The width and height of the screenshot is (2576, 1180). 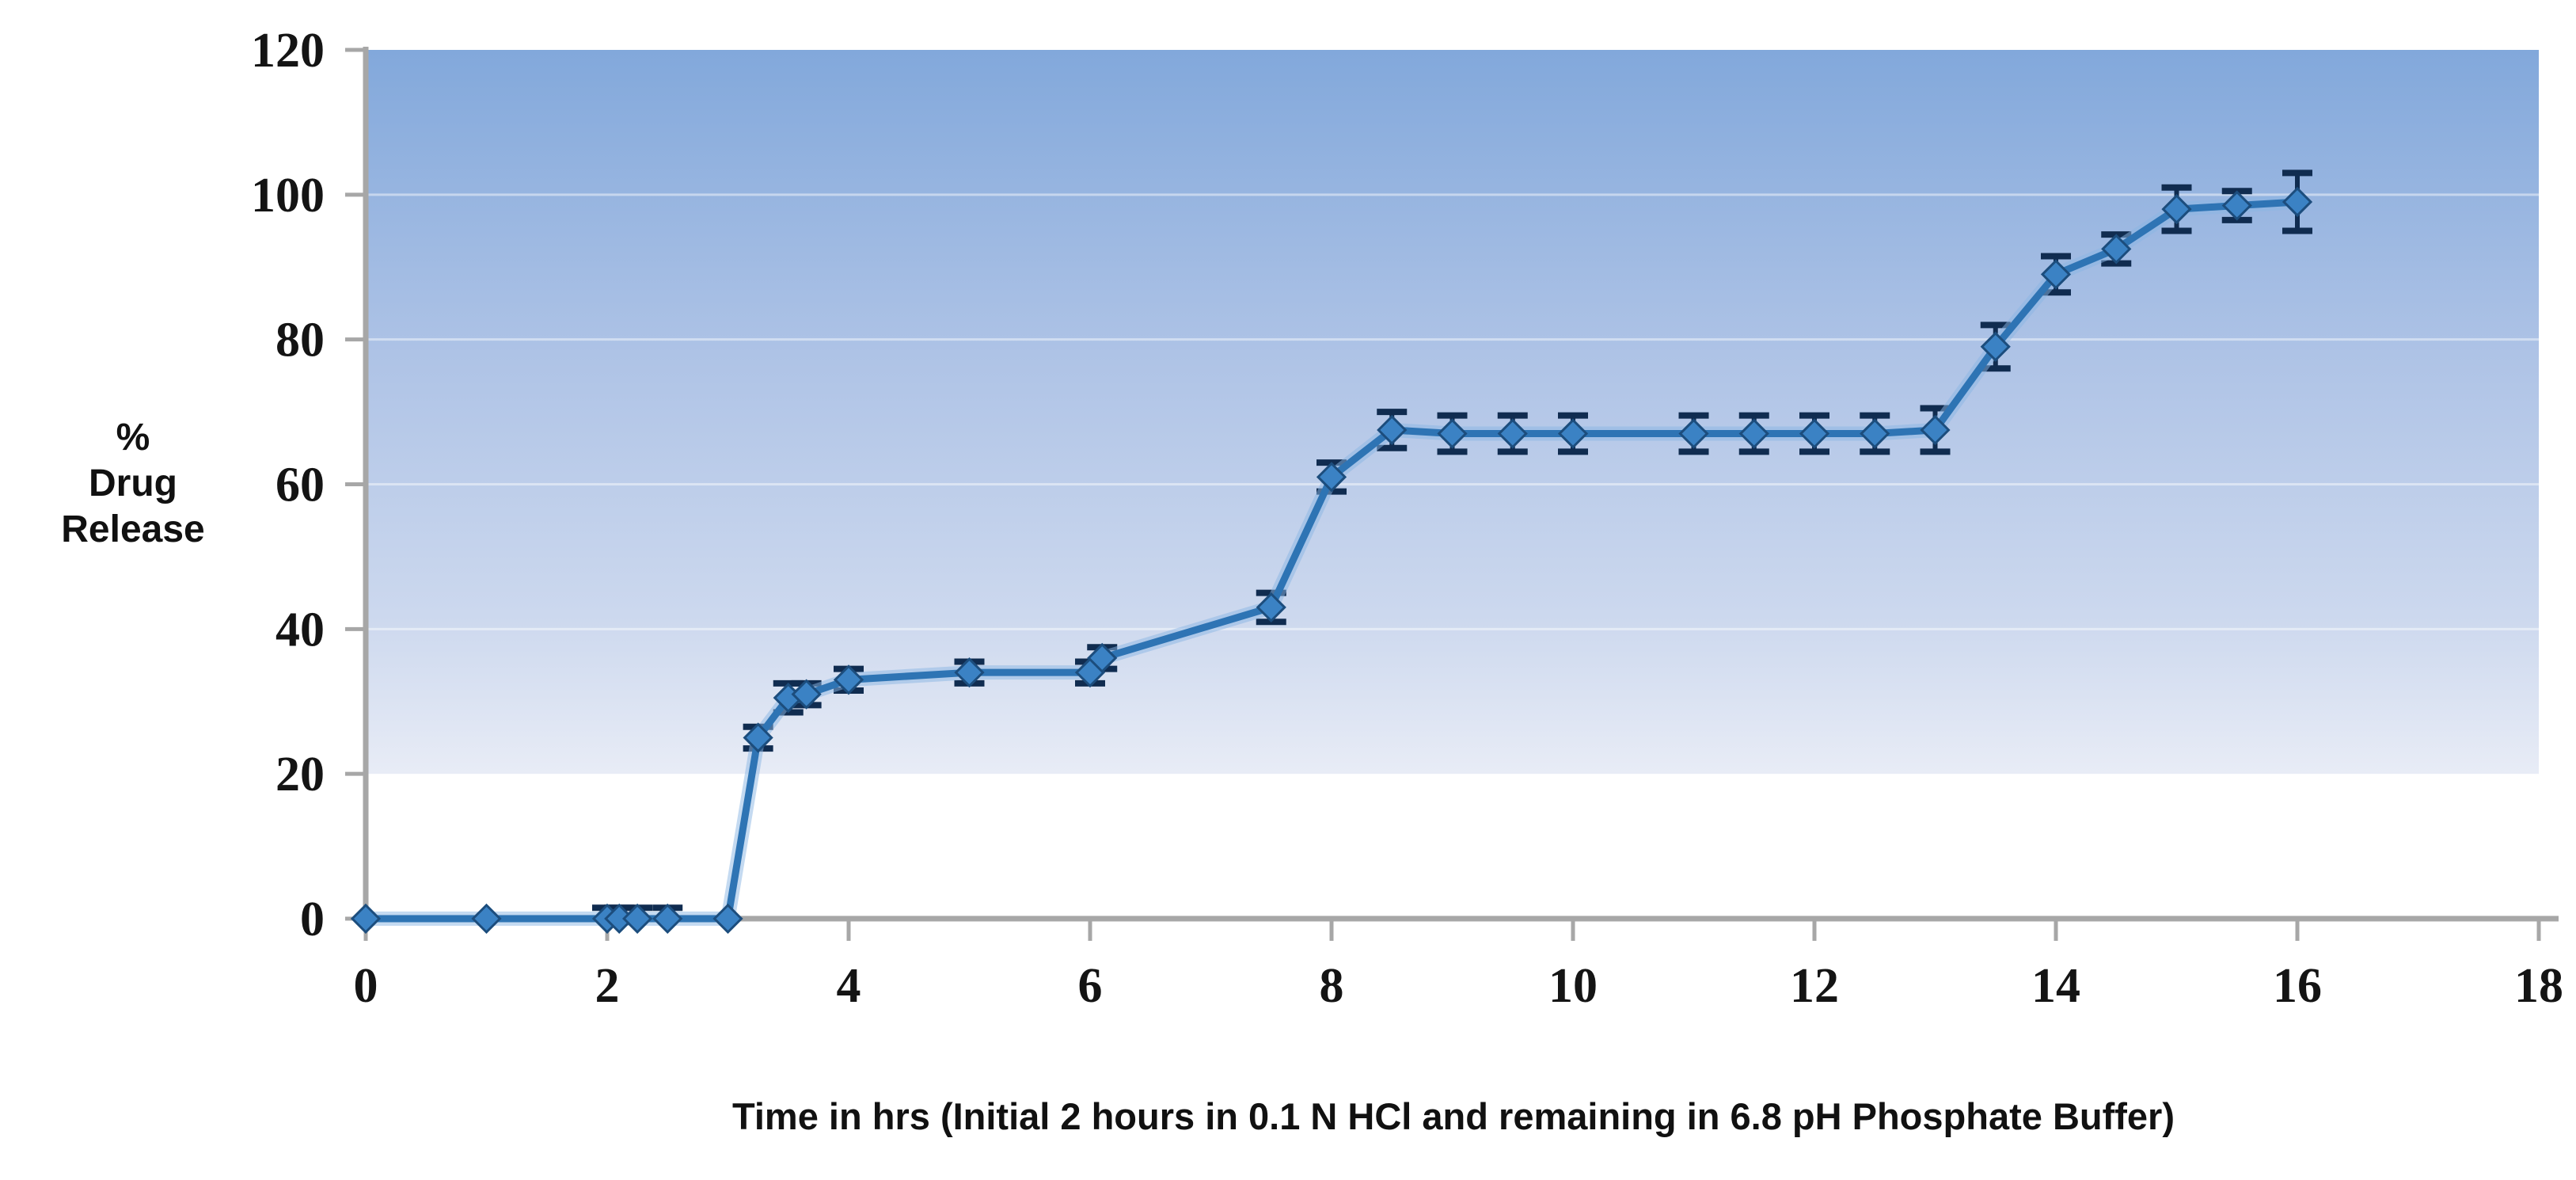 I want to click on x-tick-label: 16, so click(x=2297, y=986).